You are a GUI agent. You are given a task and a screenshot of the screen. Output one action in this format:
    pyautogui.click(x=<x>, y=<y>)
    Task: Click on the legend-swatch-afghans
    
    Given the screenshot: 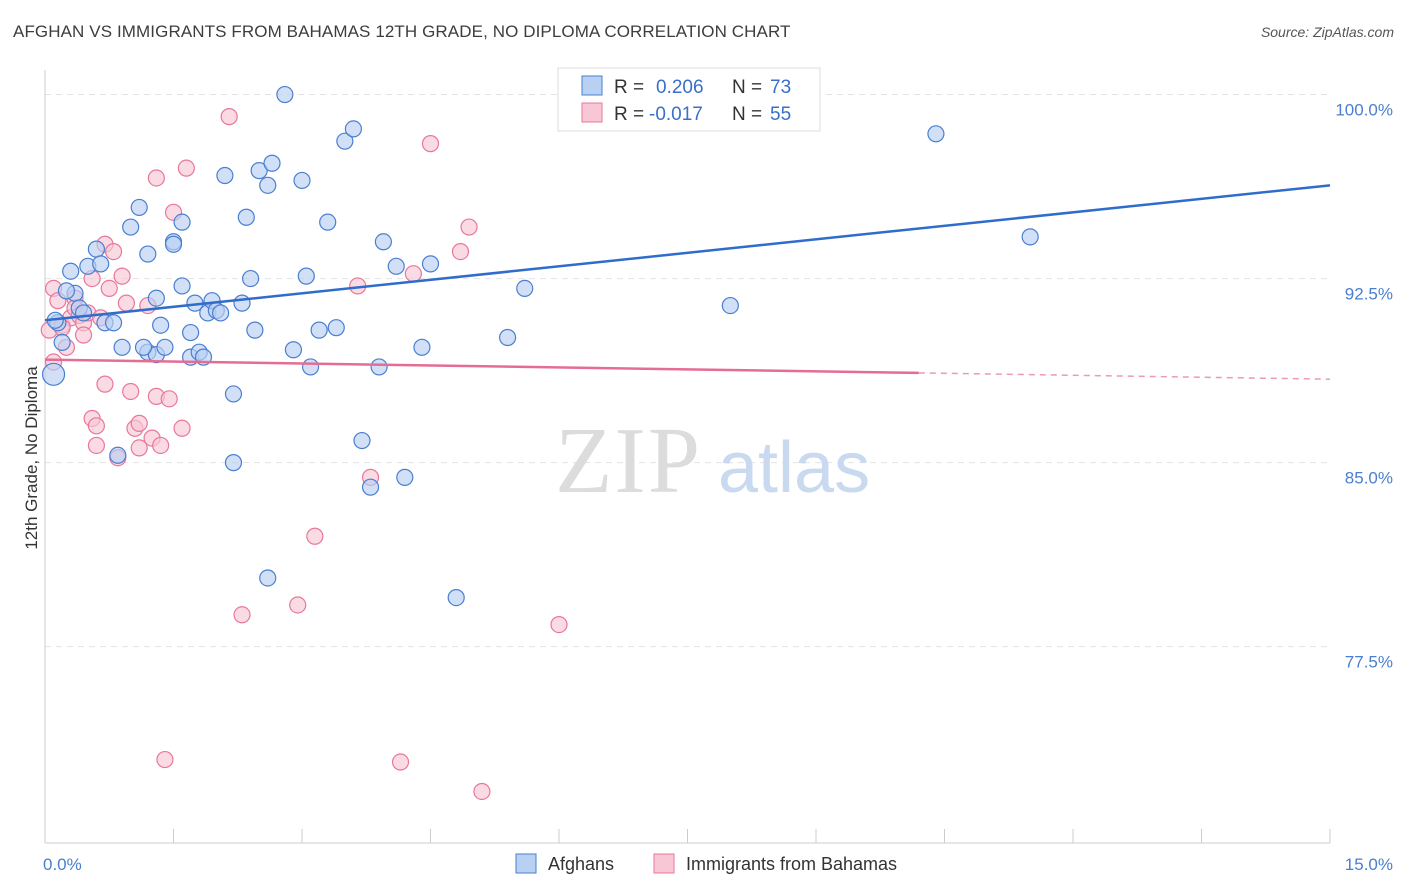 What is the action you would take?
    pyautogui.click(x=592, y=85)
    